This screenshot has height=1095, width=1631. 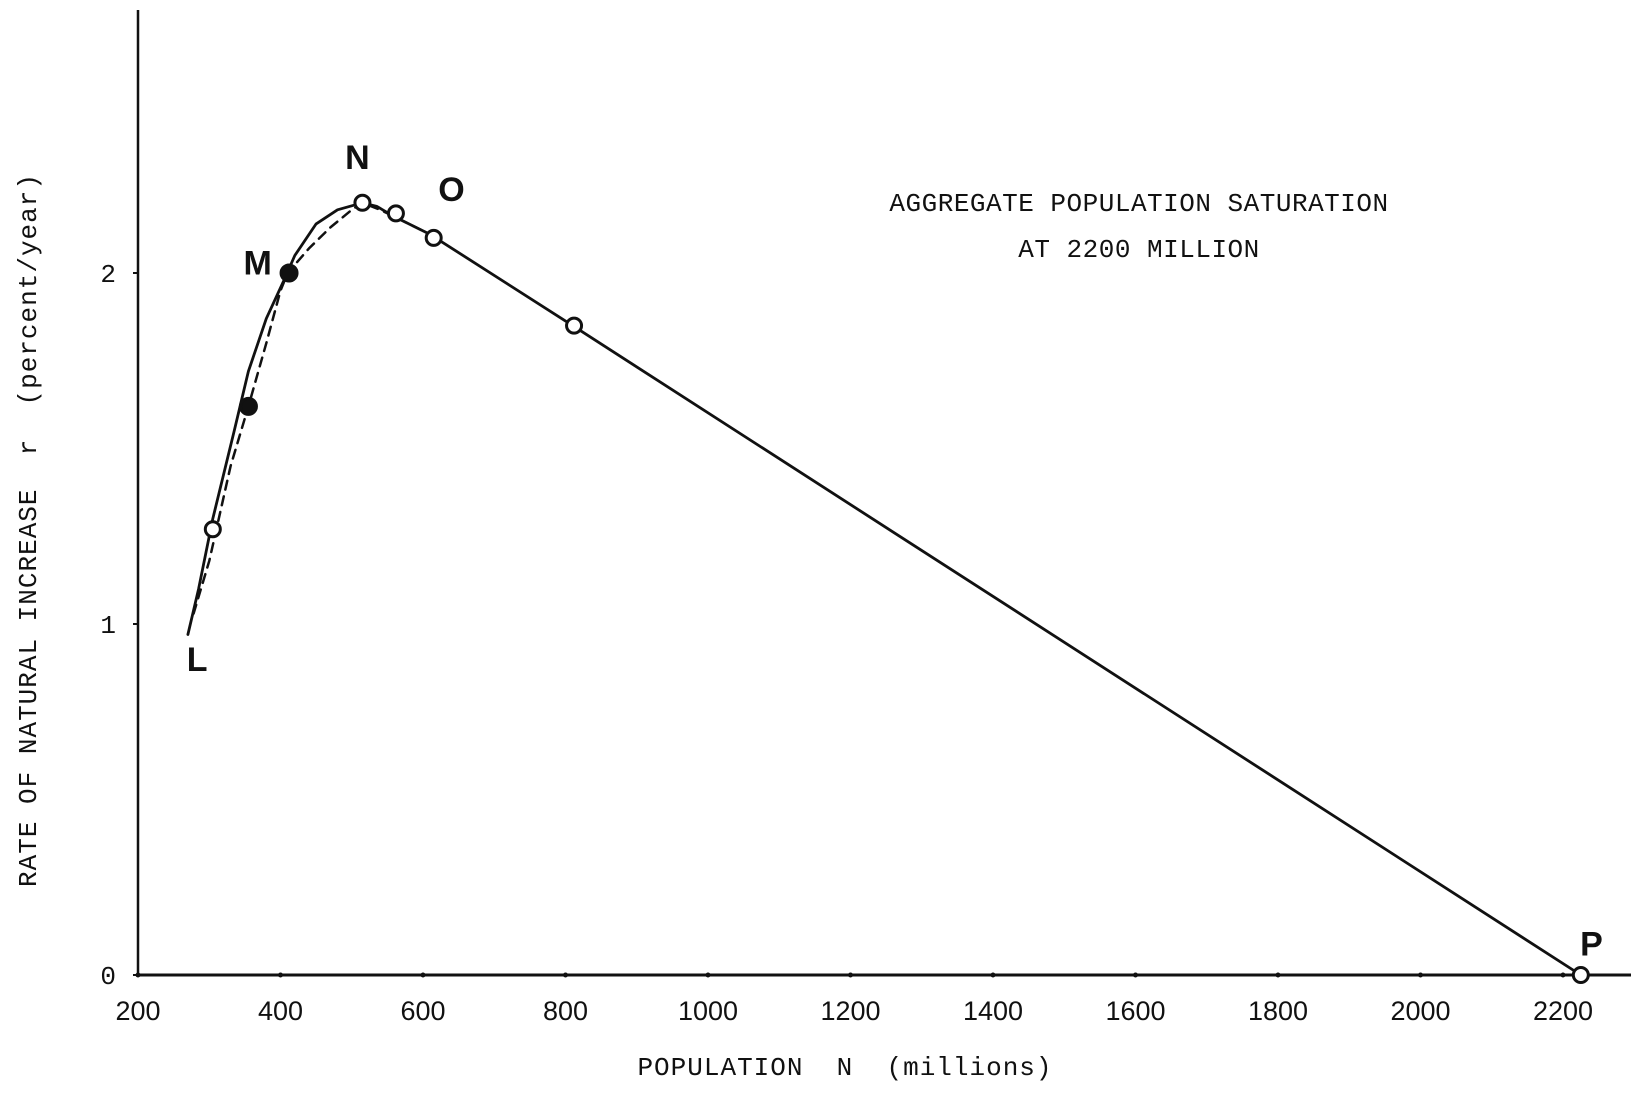 What do you see at coordinates (119, 626) in the screenshot?
I see `y-ticks: 0 1 2` at bounding box center [119, 626].